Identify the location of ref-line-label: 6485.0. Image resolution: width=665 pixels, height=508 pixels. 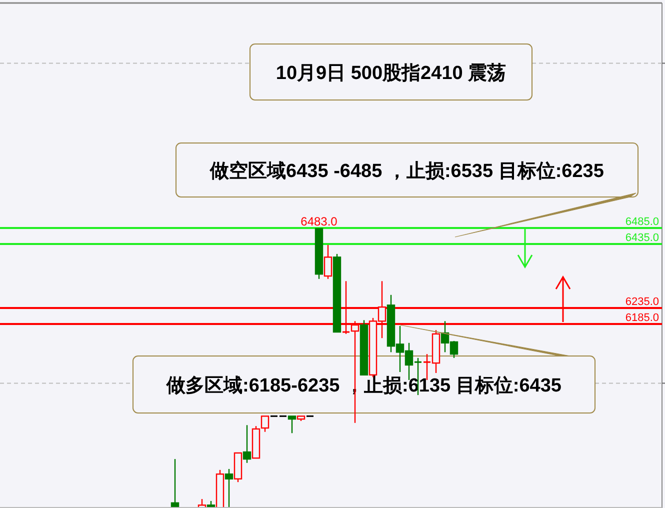
(642, 222).